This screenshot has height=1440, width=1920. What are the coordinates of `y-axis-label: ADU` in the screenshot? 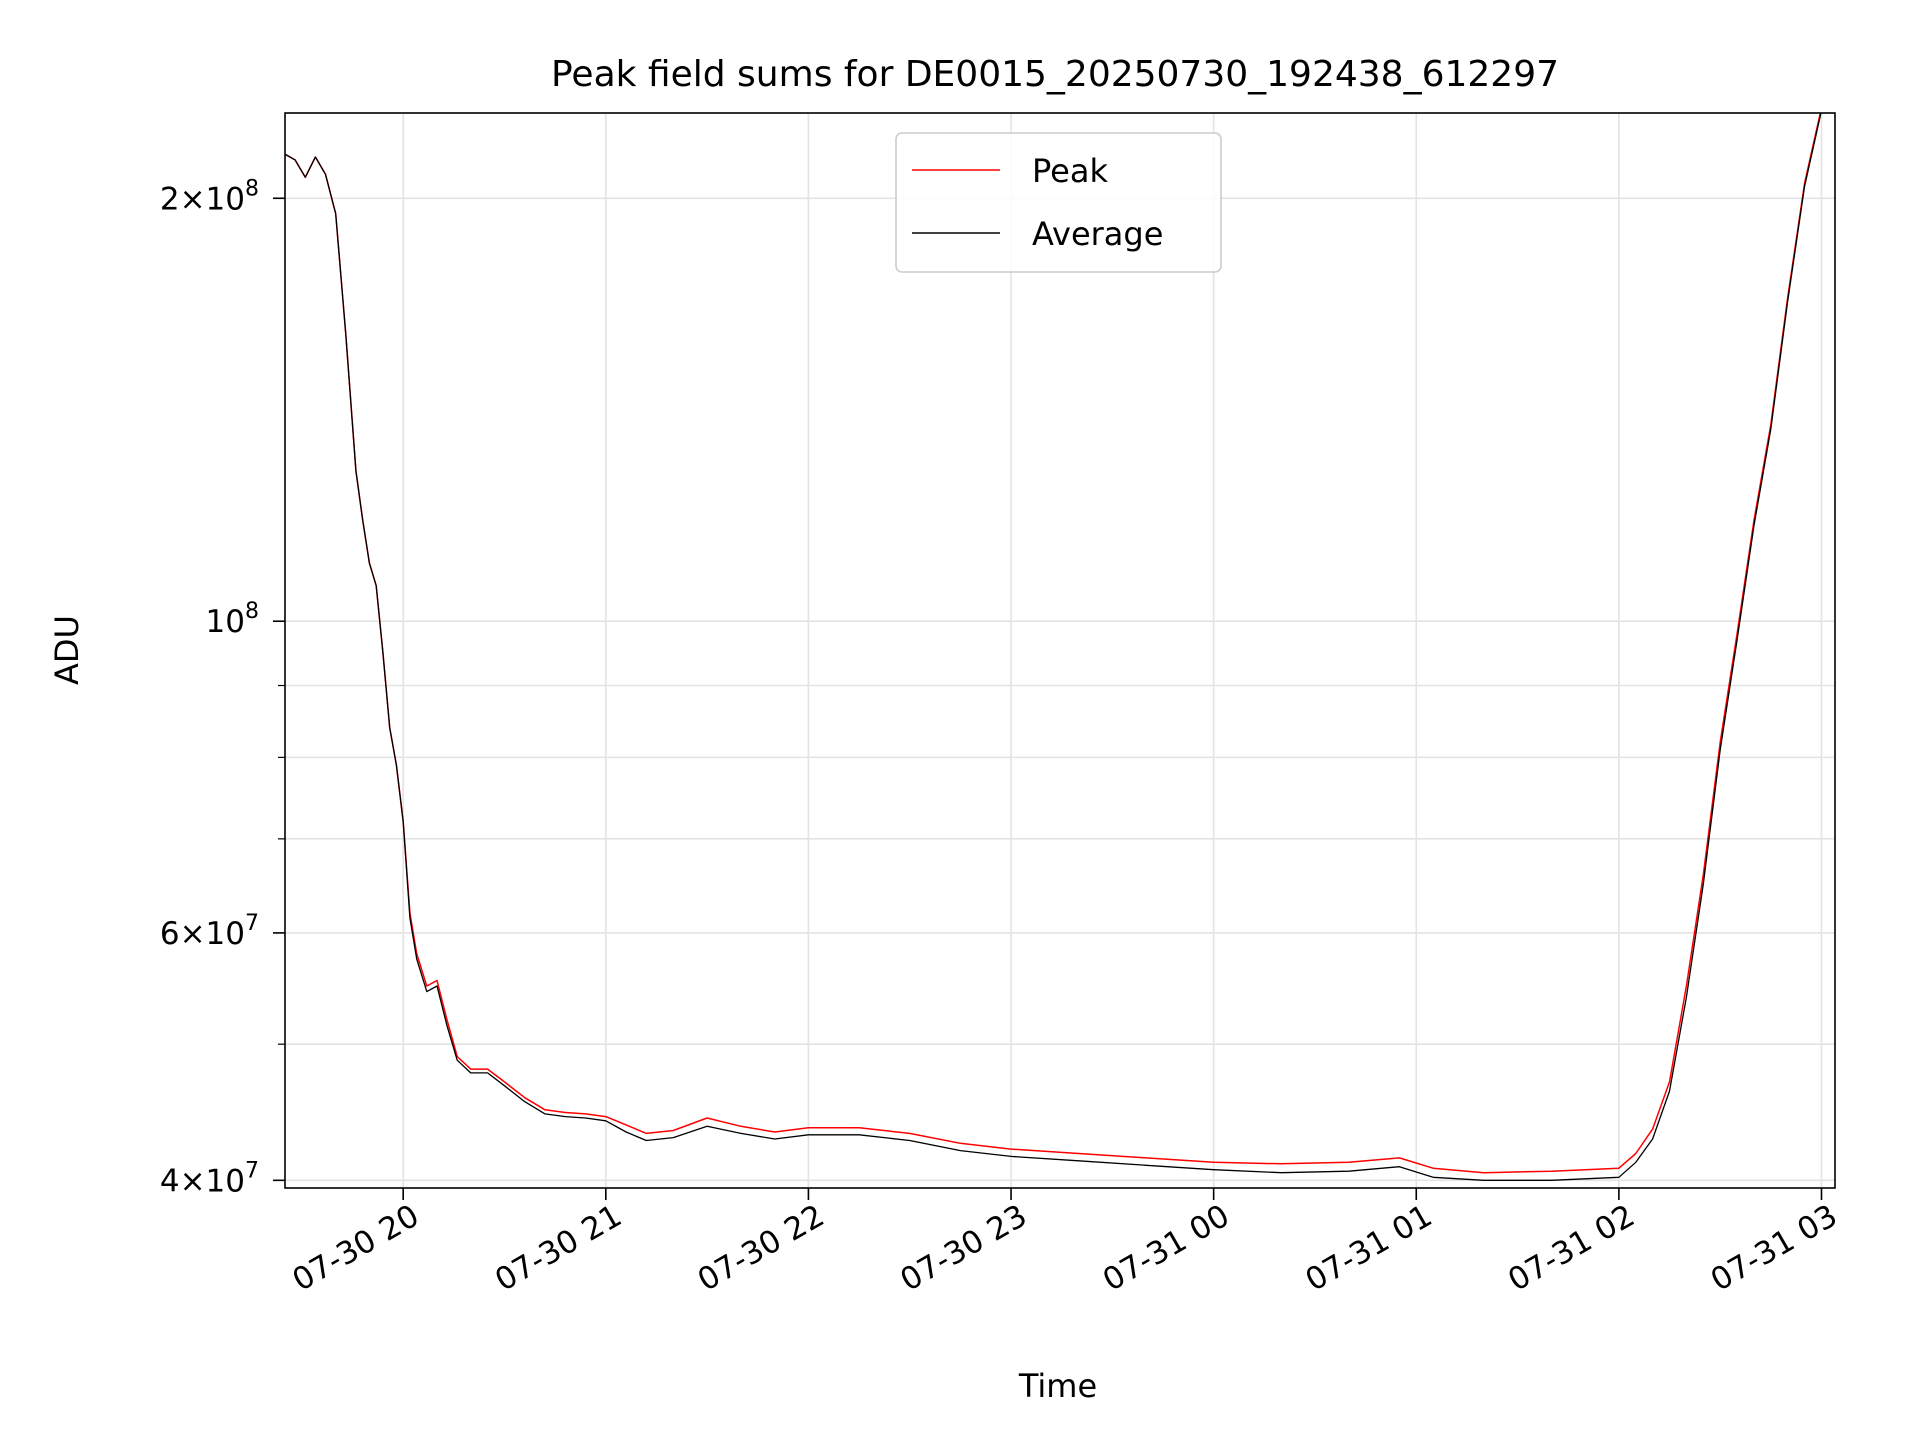 It's located at (67, 650).